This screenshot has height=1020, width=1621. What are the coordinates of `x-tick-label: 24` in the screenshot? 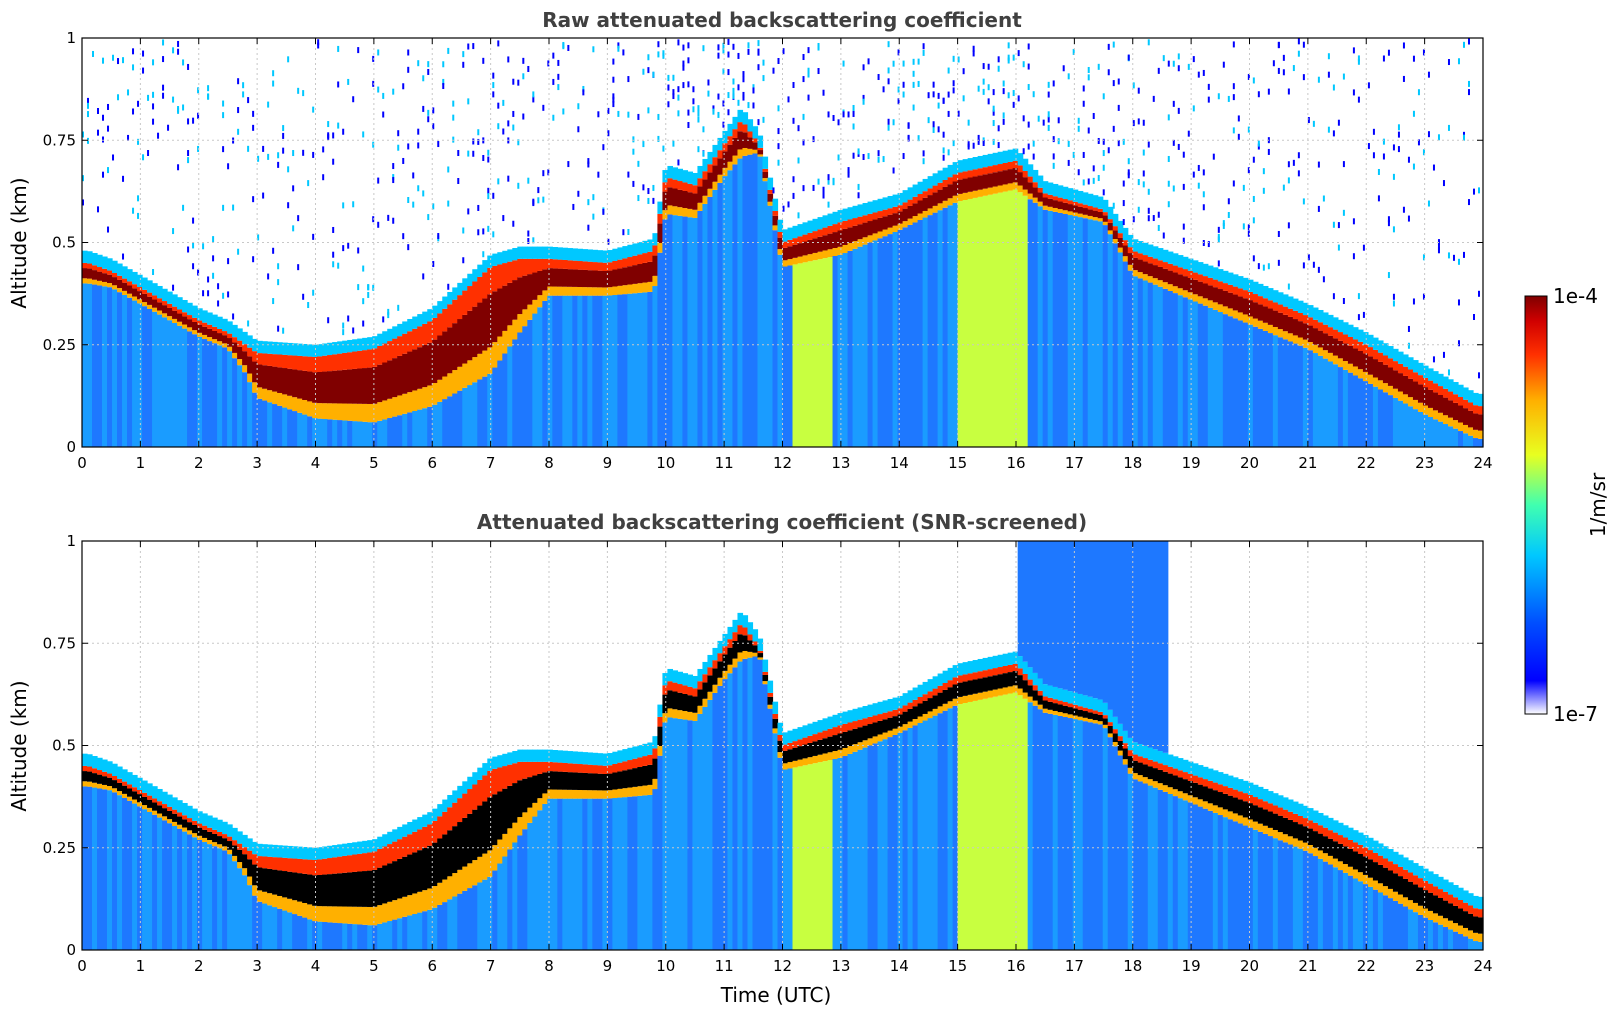 It's located at (1482, 966).